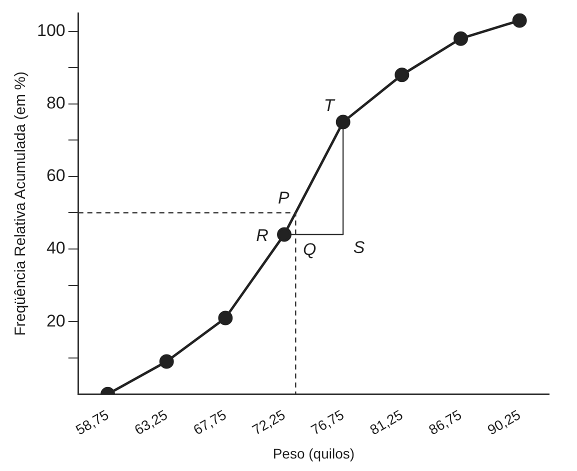 This screenshot has width=577, height=471. Describe the element at coordinates (309, 250) in the screenshot. I see `annotation: Q` at that location.